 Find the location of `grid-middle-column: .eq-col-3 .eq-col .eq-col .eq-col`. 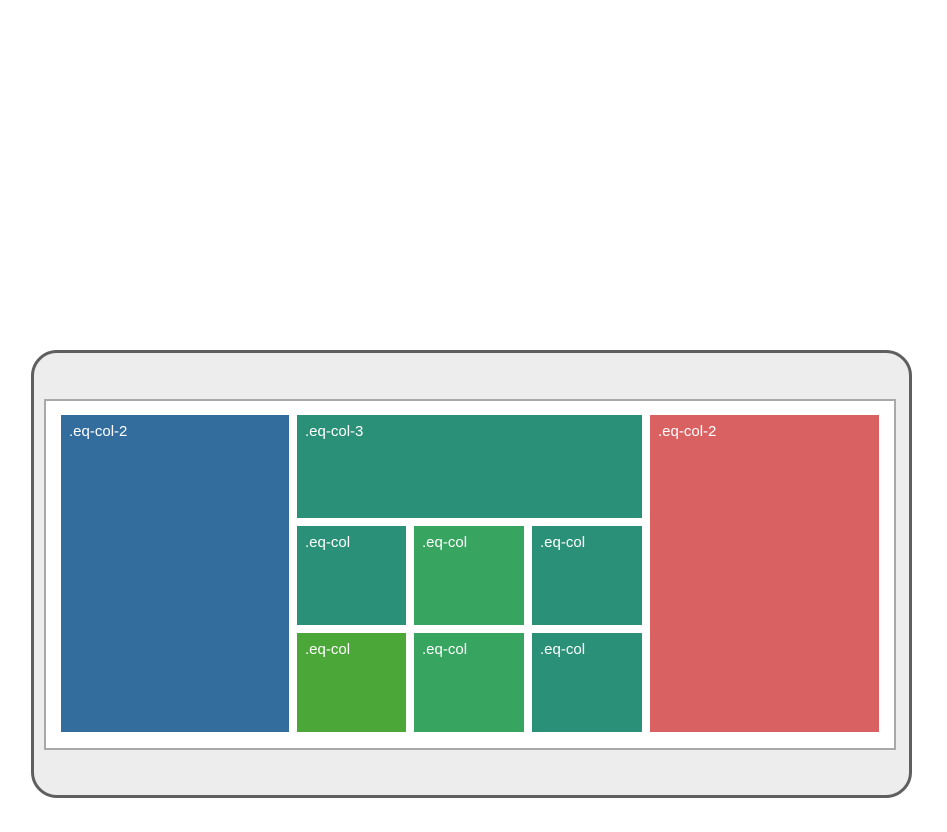

grid-middle-column: .eq-col-3 .eq-col .eq-col .eq-col is located at coordinates (469, 573).